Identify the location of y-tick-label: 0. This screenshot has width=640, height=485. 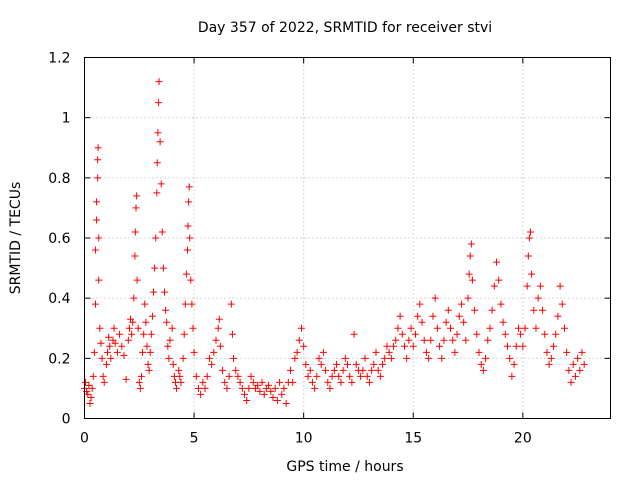
(66, 420).